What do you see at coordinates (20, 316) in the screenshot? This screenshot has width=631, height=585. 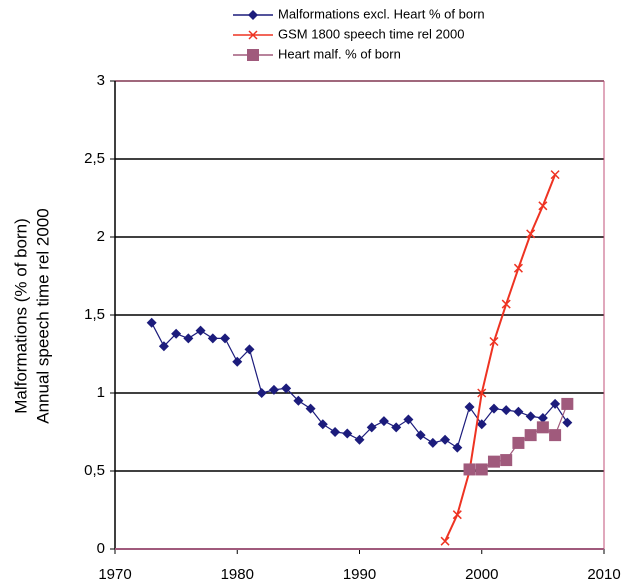 I see `y-axis-label: Malformations (% of born)` at bounding box center [20, 316].